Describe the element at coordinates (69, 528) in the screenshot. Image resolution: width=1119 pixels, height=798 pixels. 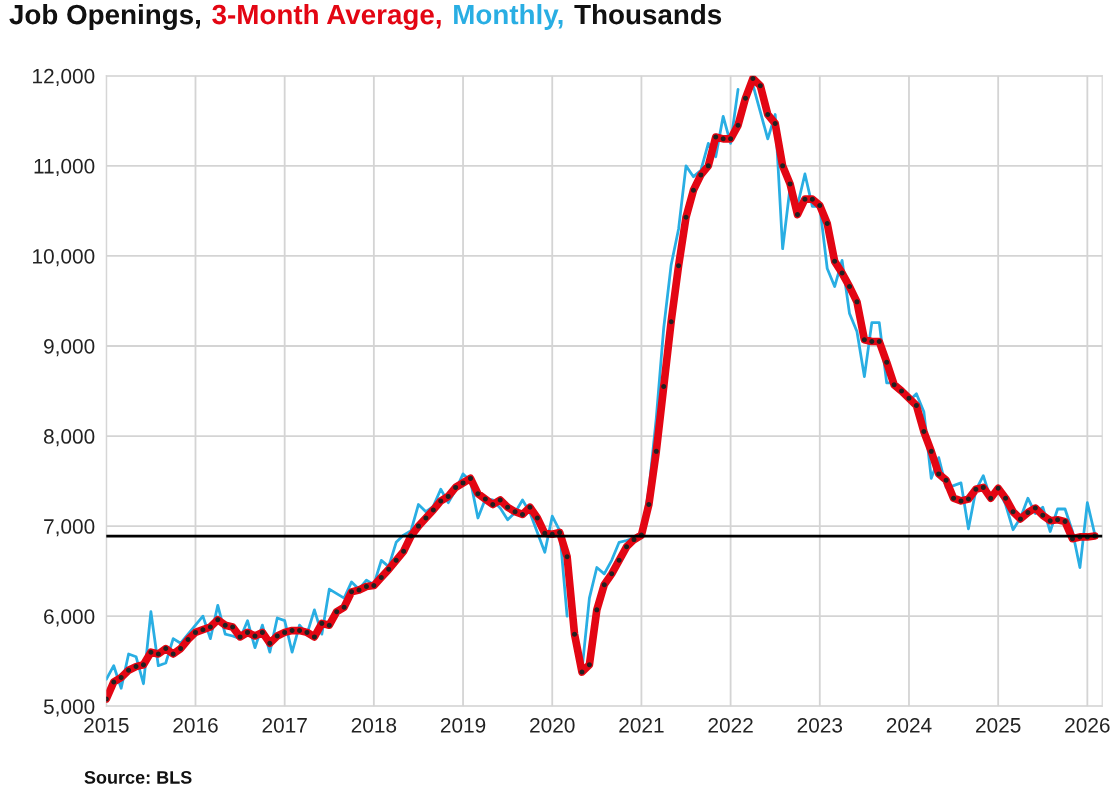
I see `y-tick-label: 7,000` at that location.